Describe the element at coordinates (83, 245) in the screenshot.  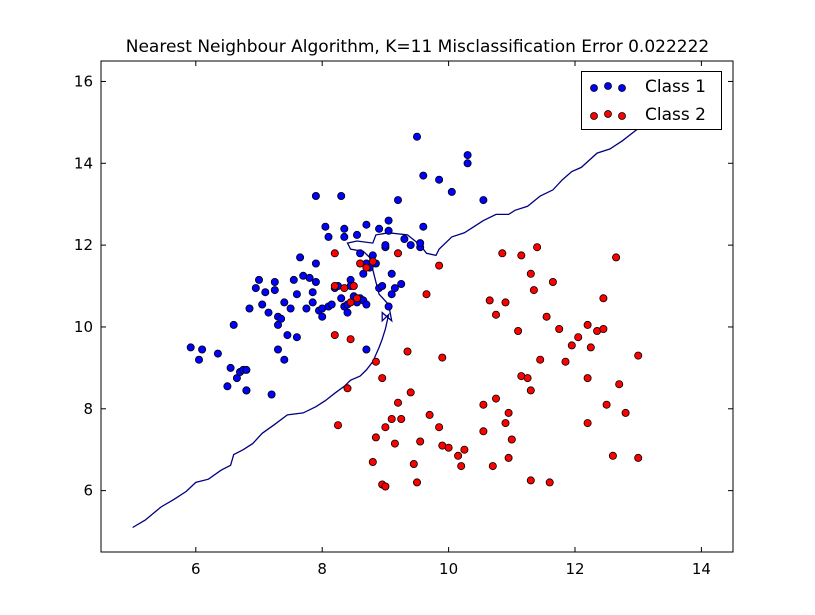
I see `y-tick-label: 12` at that location.